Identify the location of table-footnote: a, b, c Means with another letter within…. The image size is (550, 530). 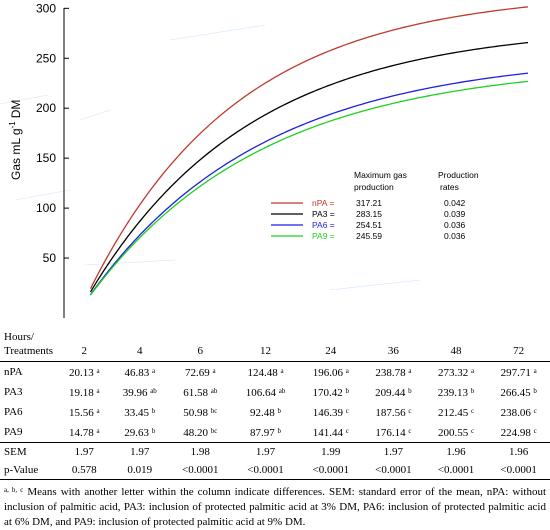
(275, 505).